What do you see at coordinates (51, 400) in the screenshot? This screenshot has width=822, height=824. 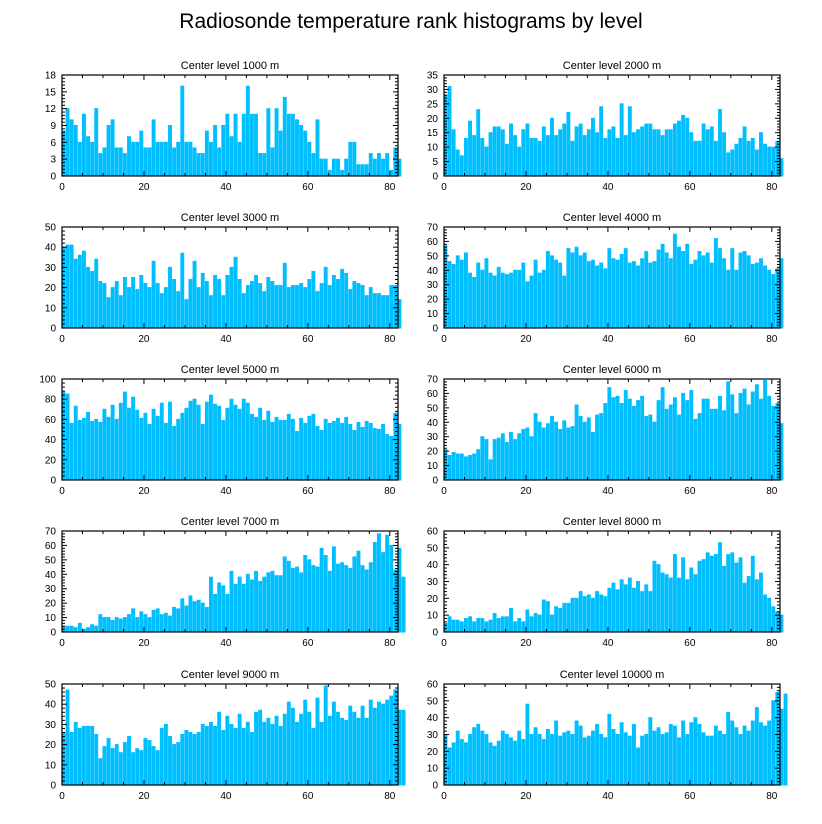 I see `y-tick-label: 80` at bounding box center [51, 400].